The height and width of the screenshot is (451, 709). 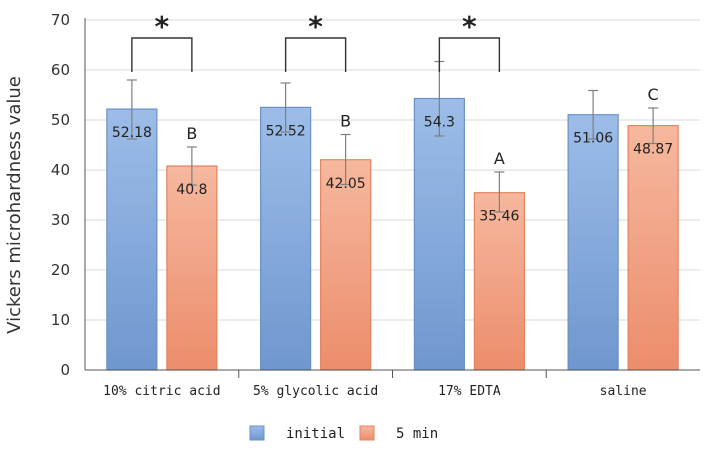 I want to click on y-tick-label: 60, so click(x=60, y=70).